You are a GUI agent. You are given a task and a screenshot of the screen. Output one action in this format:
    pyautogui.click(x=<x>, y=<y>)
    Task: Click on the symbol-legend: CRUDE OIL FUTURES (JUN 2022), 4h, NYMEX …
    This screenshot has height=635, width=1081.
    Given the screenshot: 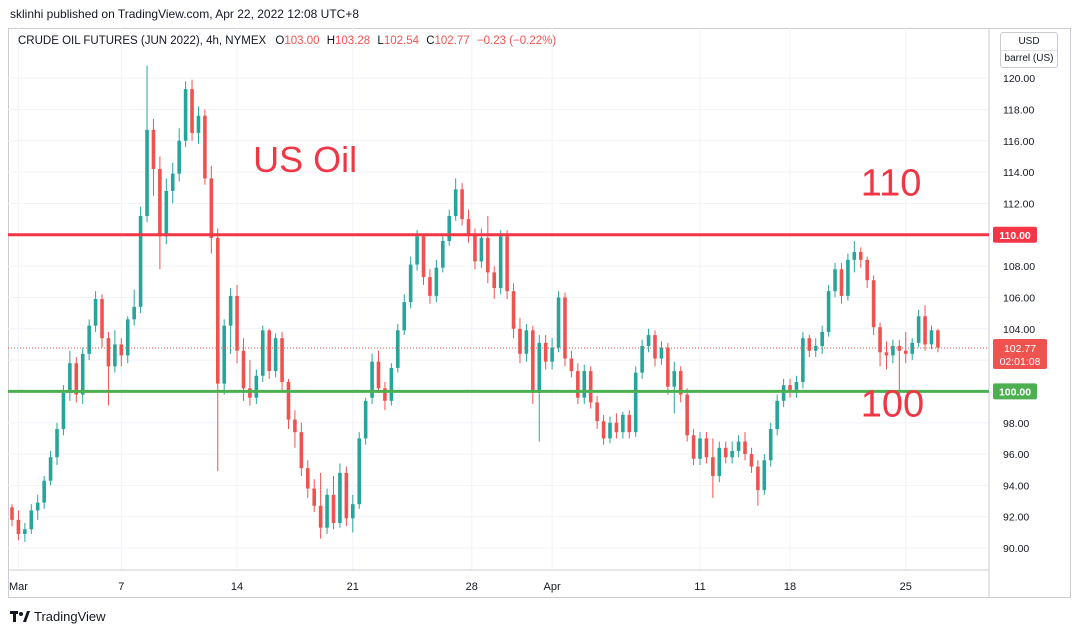 What is the action you would take?
    pyautogui.click(x=287, y=41)
    